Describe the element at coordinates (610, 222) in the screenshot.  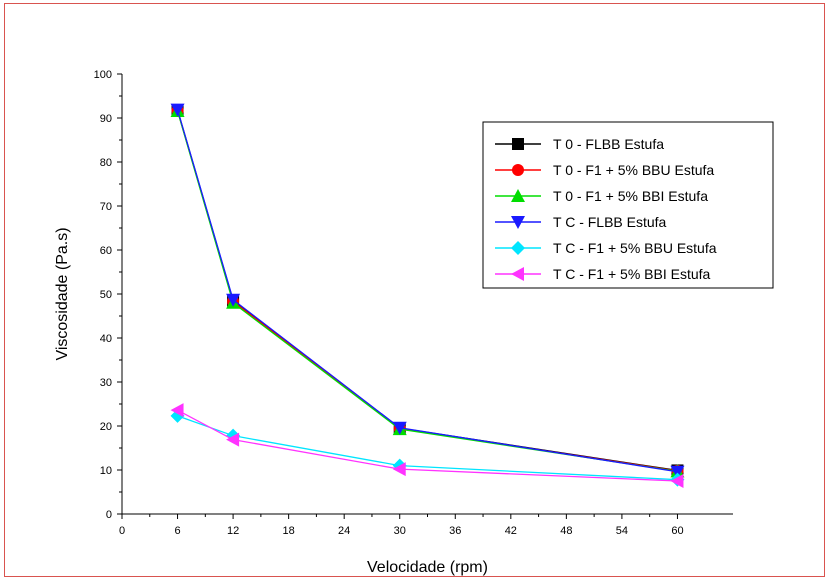
I see `legend-label: T C - FLBB Estufa` at that location.